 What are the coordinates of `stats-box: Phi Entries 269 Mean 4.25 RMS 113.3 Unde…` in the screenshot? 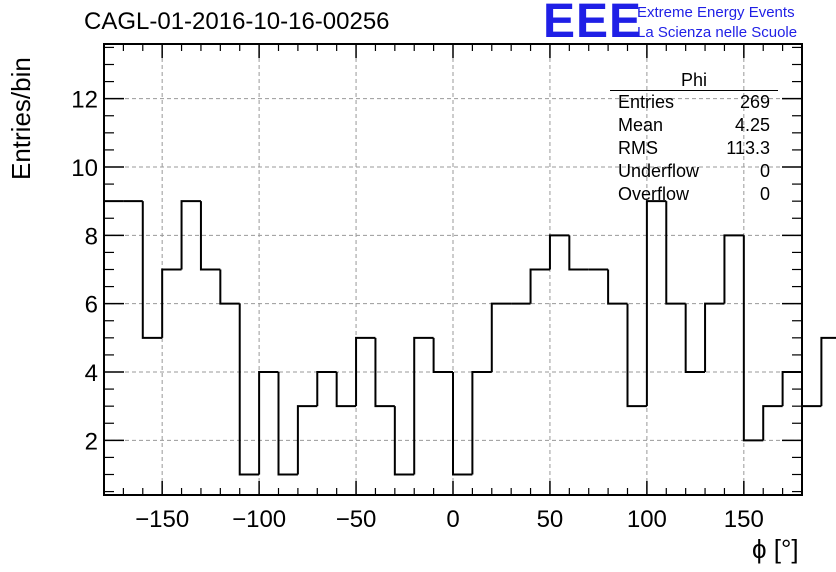 It's located at (694, 138).